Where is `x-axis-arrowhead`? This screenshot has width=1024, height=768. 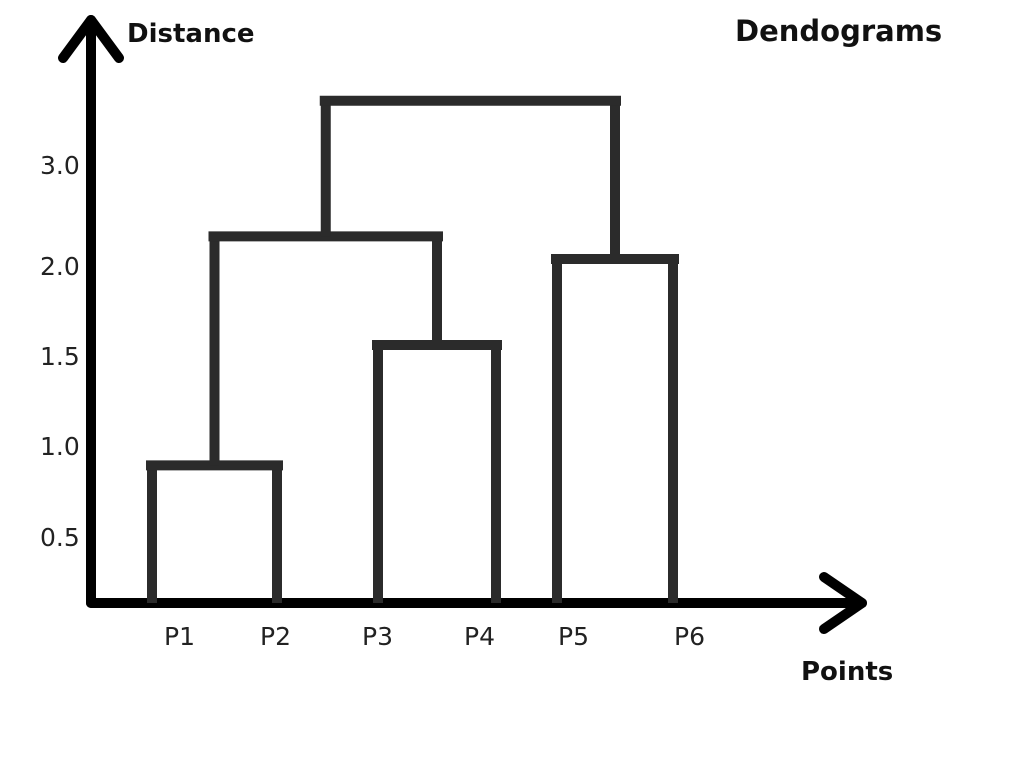
x-axis-arrowhead is located at coordinates (843, 603).